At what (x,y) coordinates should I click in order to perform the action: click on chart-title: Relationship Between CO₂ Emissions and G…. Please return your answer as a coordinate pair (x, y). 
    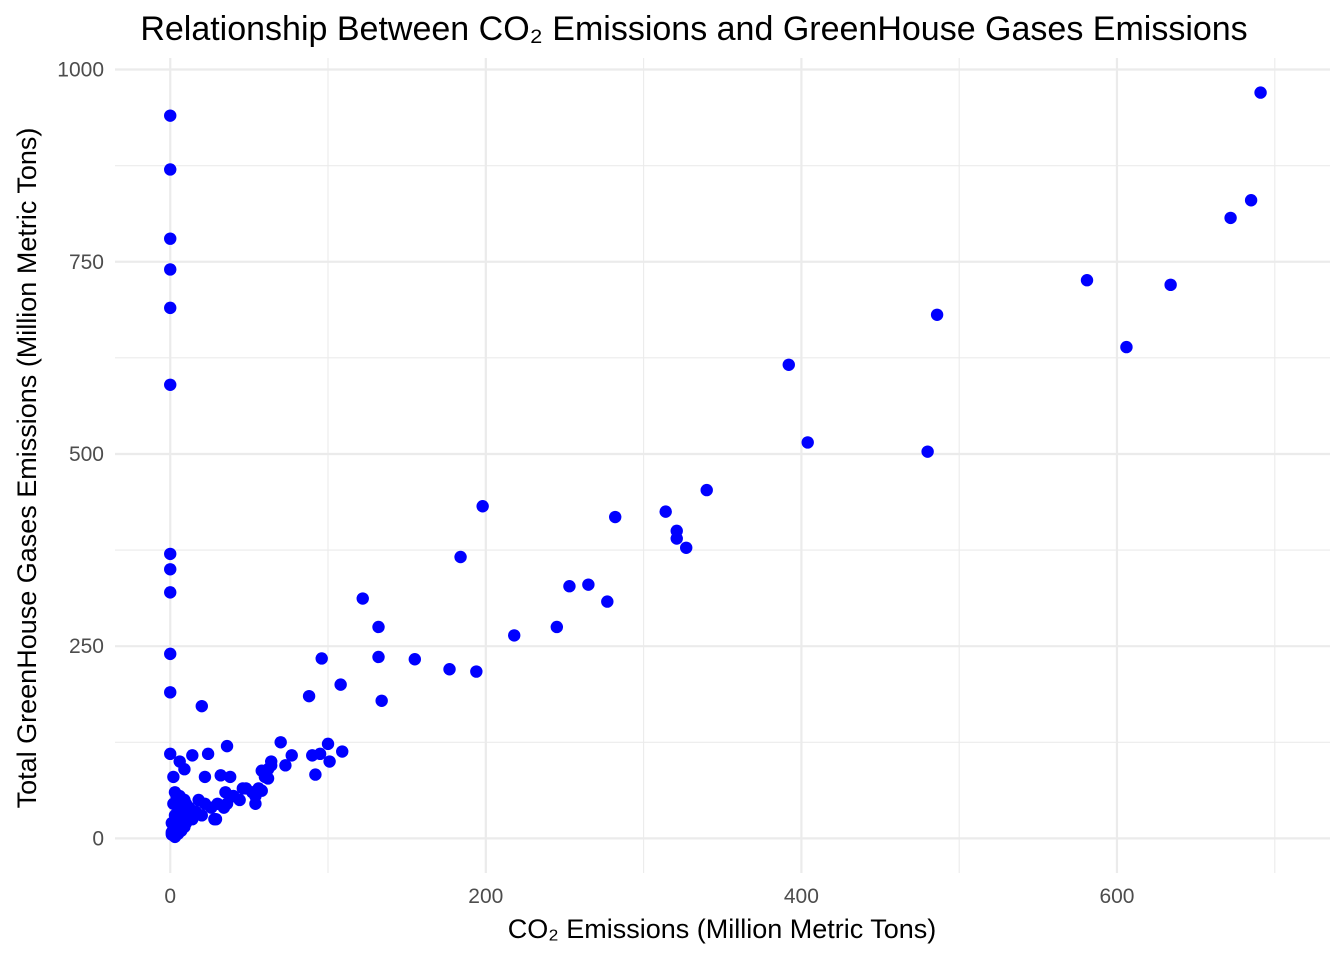
    Looking at the image, I should click on (693, 29).